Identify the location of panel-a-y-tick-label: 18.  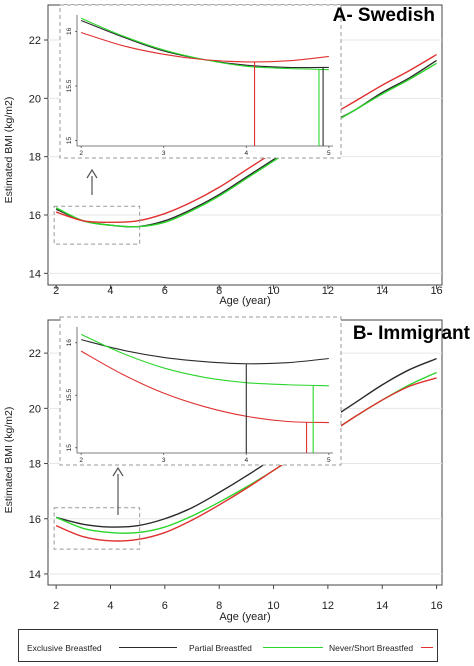
(35, 158).